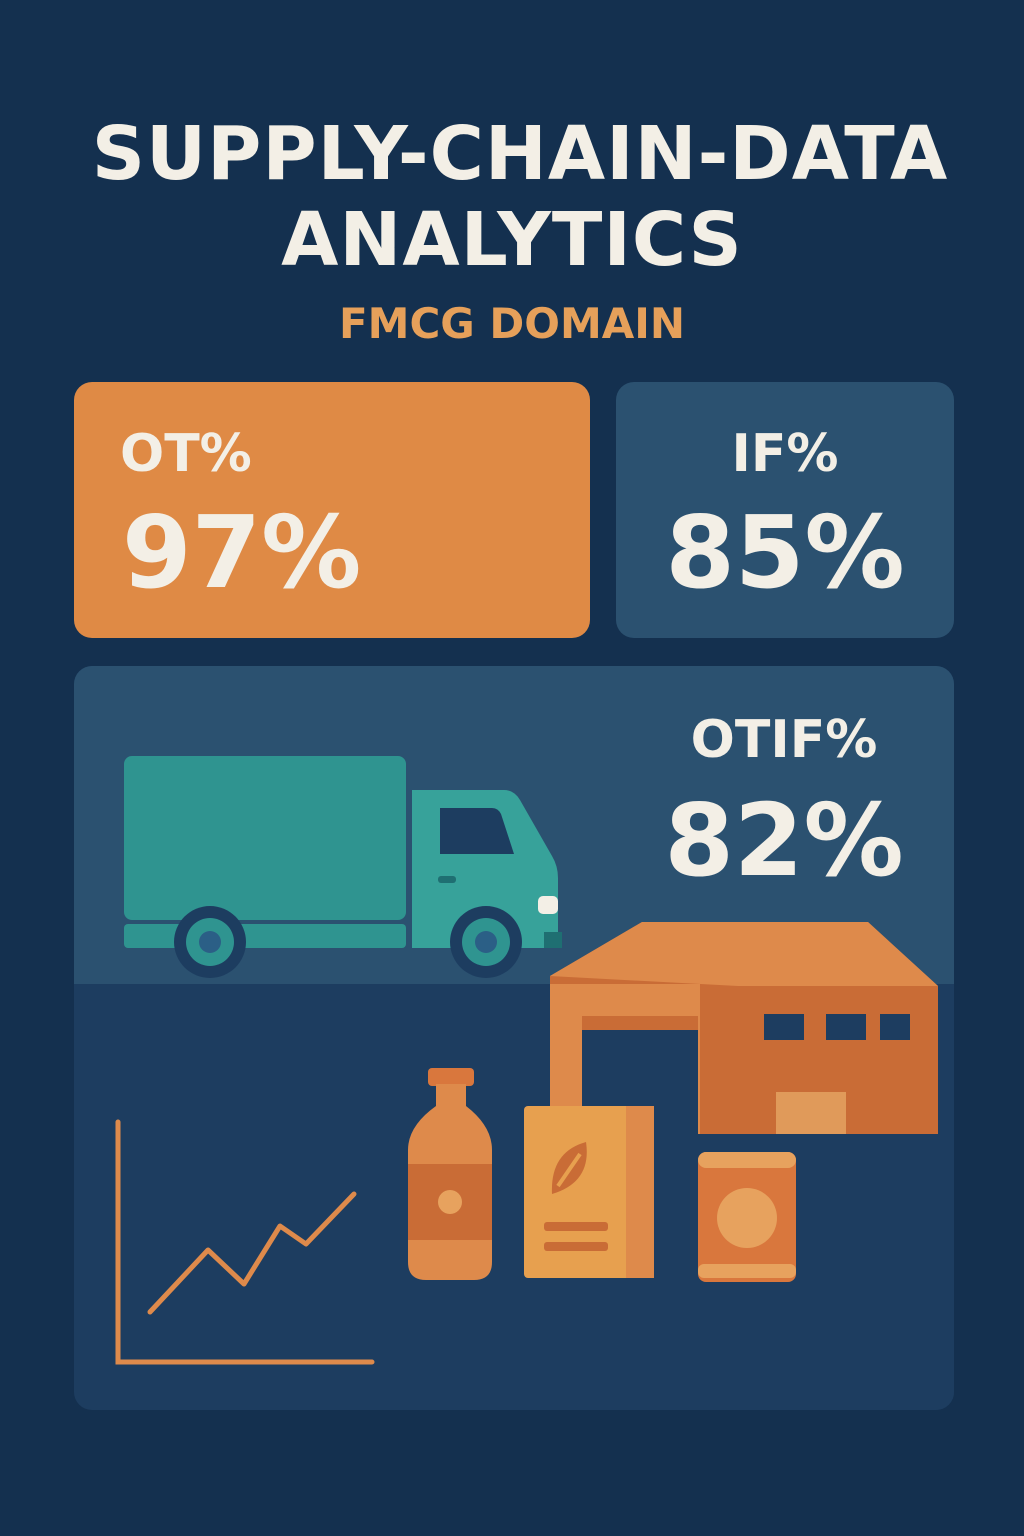  I want to click on ot-metric-card: OT% 97%, so click(332, 510).